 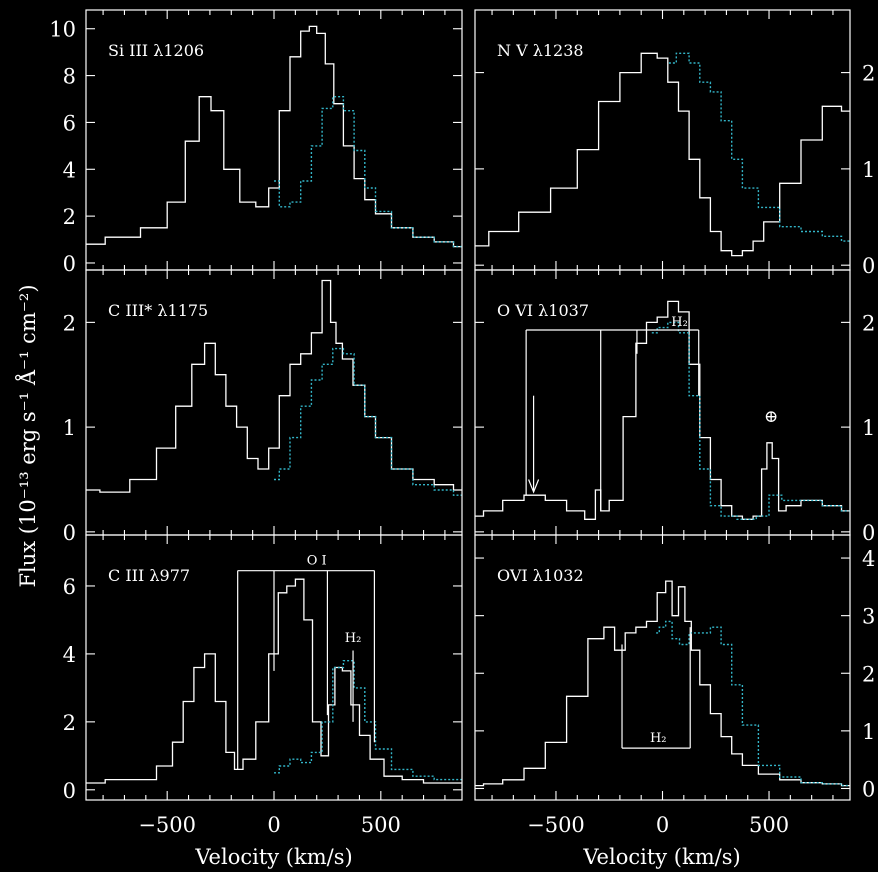 I want to click on y-axis-label: Flux (10⁻¹³ erg s⁻¹ Å⁻¹ cm⁻²), so click(x=27, y=435).